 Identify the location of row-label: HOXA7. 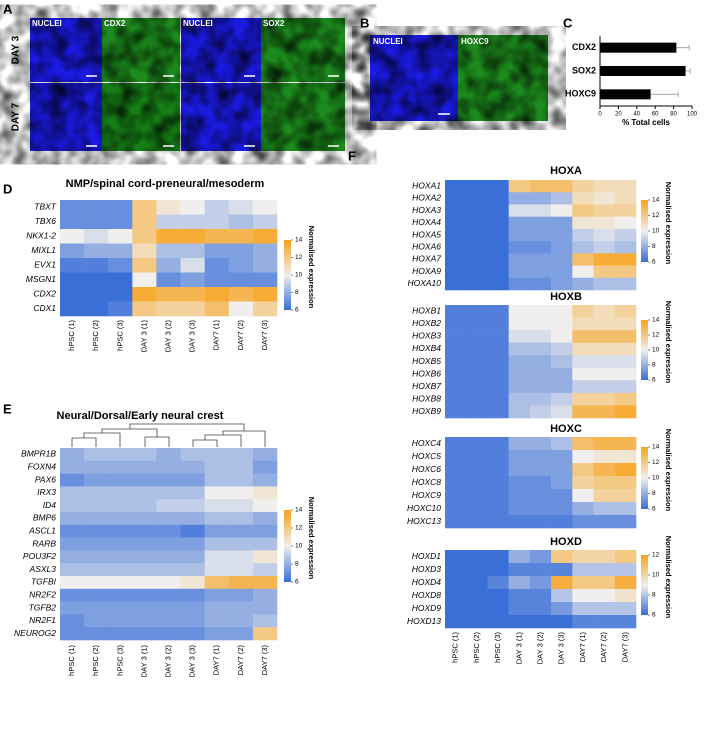
(426, 259).